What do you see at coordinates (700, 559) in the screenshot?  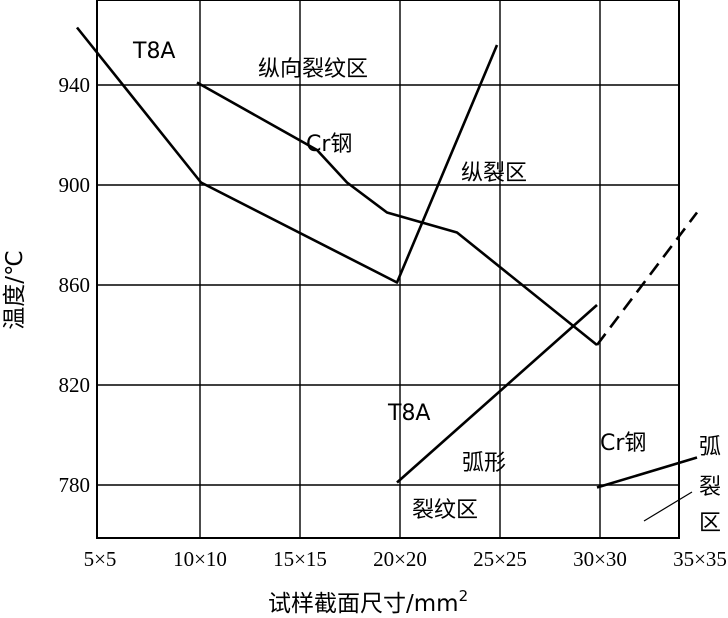 I see `x-tick-label: 35×35` at bounding box center [700, 559].